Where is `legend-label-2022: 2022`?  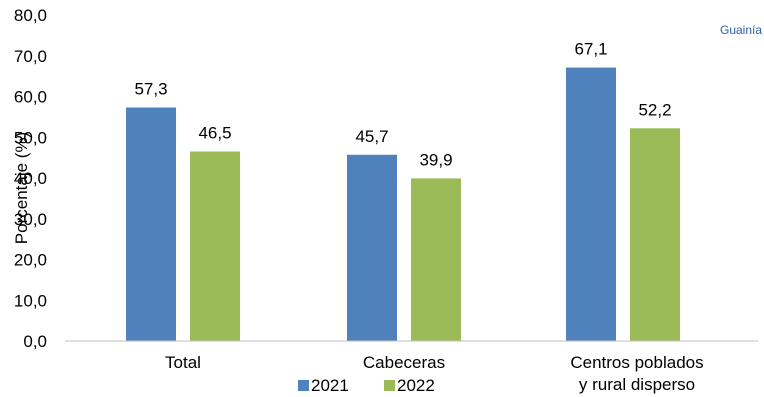 legend-label-2022: 2022 is located at coordinates (416, 385).